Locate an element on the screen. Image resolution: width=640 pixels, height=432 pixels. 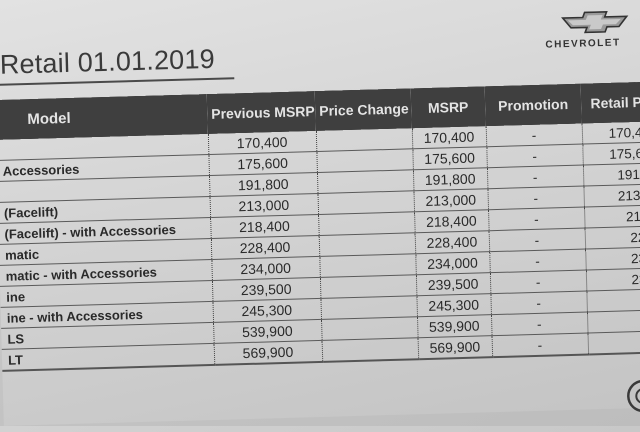
msrp-cell: 191,800 is located at coordinates (450, 179).